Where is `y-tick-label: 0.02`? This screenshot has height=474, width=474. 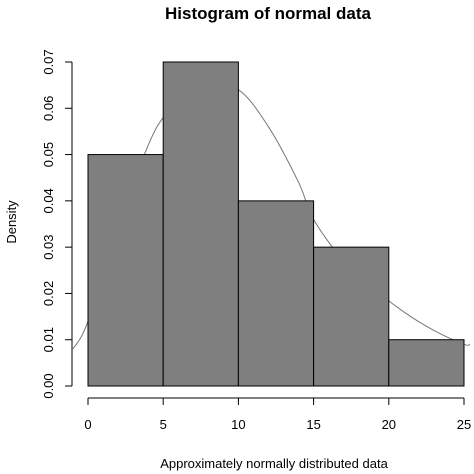
y-tick-label: 0.02 is located at coordinates (48, 293).